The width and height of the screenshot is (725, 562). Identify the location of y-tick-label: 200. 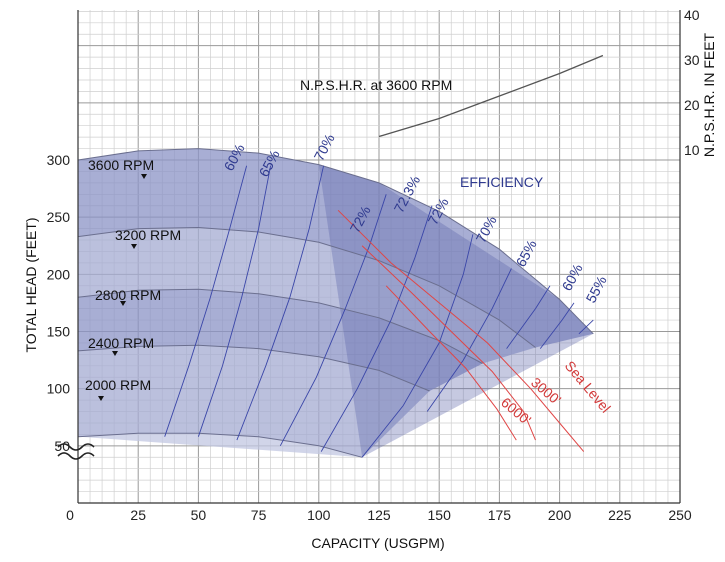
(59, 274).